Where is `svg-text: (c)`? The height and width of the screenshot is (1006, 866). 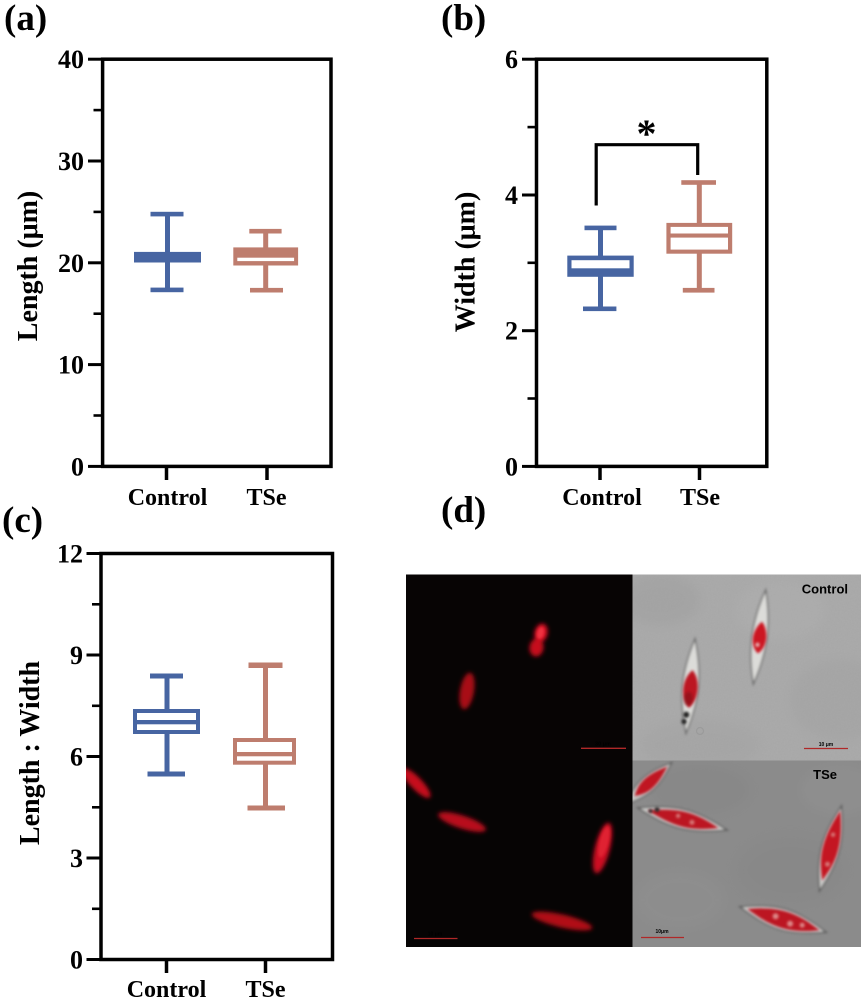
svg-text: (c) is located at coordinates (22, 520).